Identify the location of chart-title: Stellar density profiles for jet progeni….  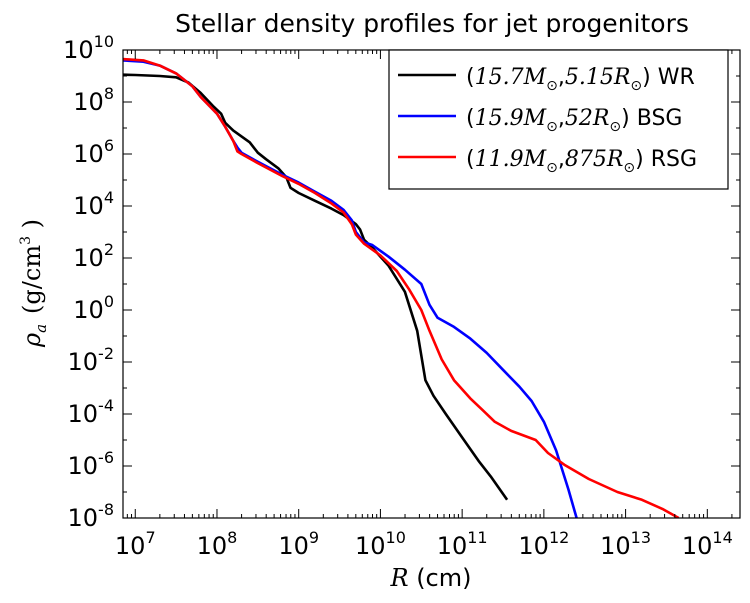
(432, 23).